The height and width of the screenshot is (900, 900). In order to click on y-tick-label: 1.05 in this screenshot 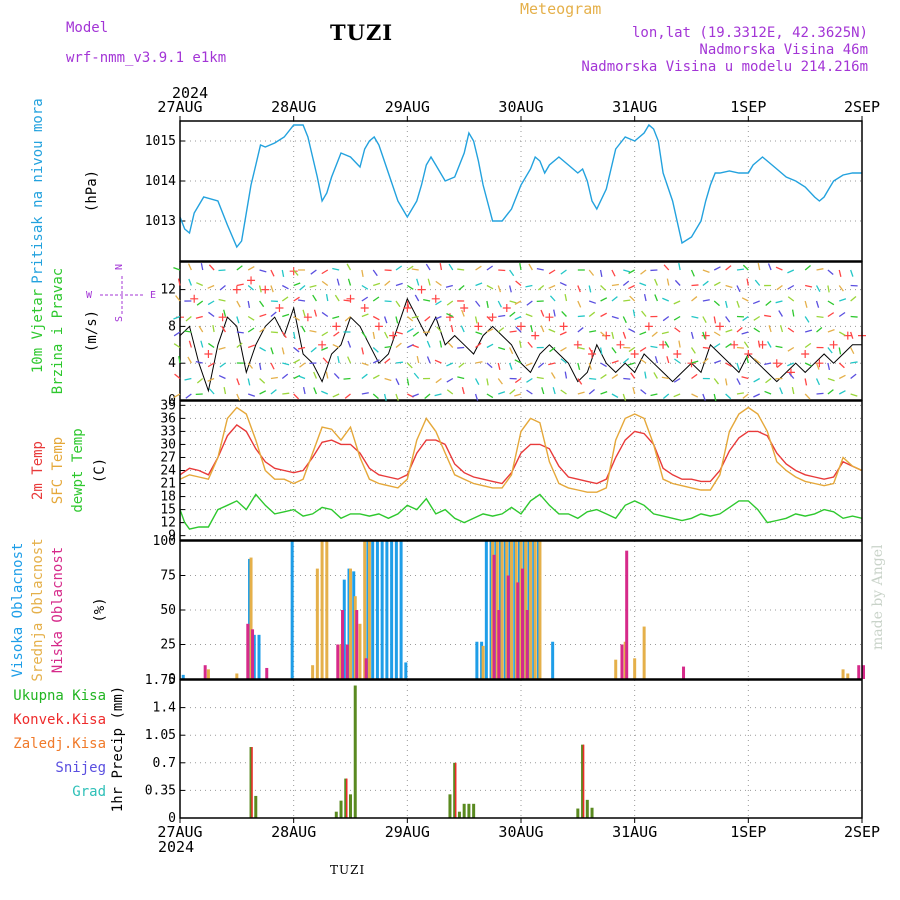, I will do `click(160, 735)`.